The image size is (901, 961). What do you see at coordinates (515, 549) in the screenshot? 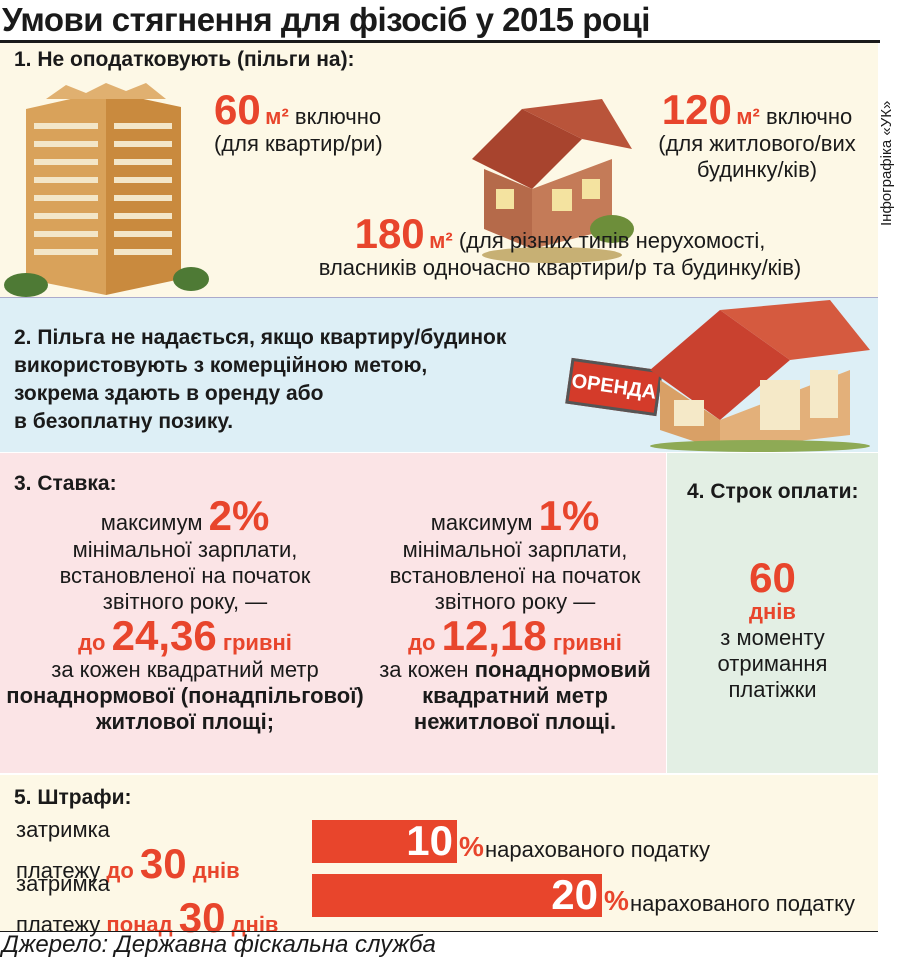
I see `rate-right-line: мінімальної зарплати,` at bounding box center [515, 549].